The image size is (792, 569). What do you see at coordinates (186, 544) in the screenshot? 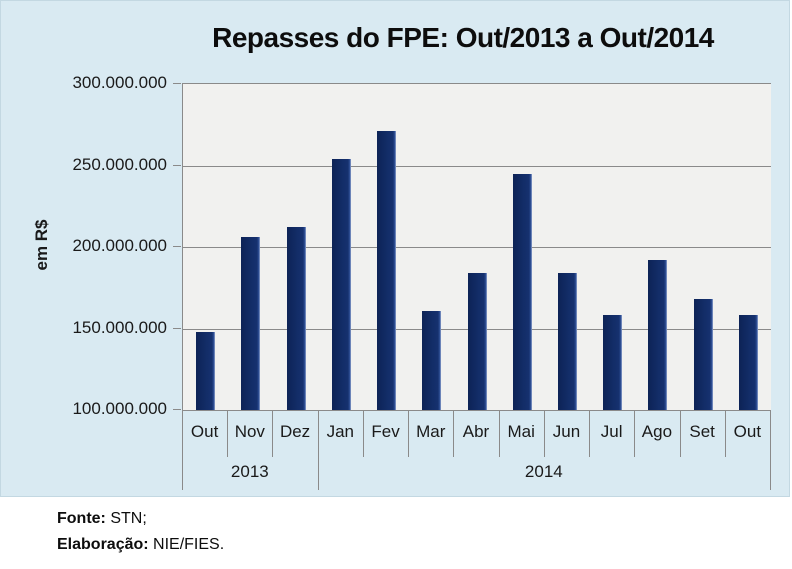
I see `elaboration-value: NIE/FIES.` at bounding box center [186, 544].